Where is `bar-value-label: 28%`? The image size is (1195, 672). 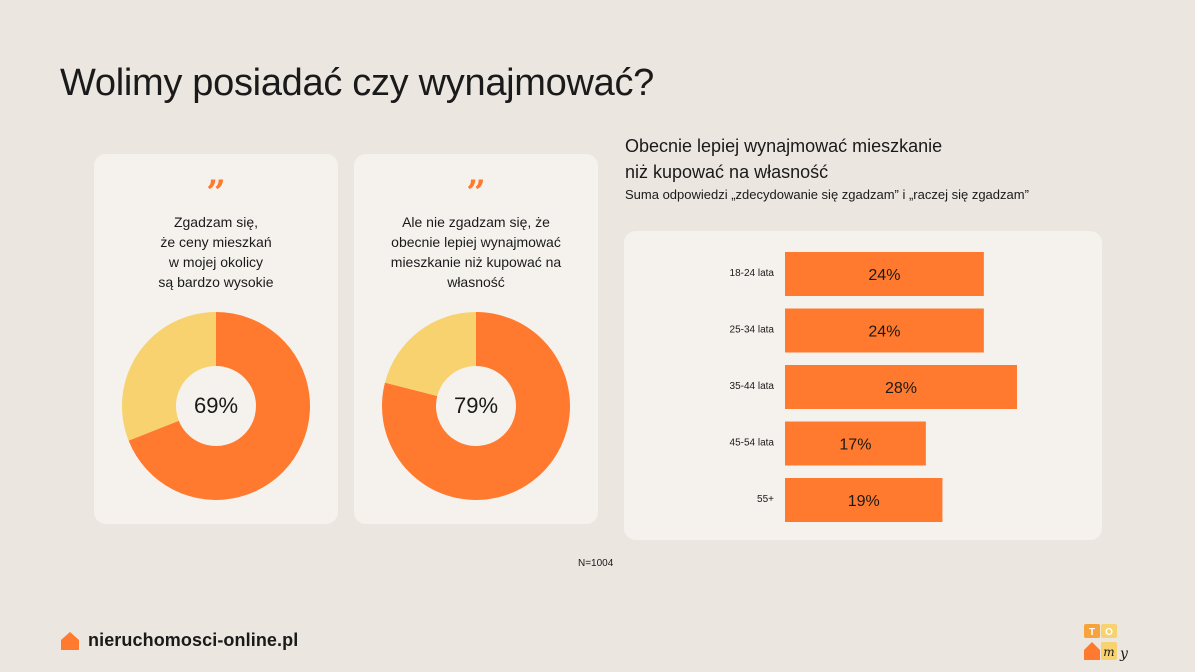 bar-value-label: 28% is located at coordinates (901, 388).